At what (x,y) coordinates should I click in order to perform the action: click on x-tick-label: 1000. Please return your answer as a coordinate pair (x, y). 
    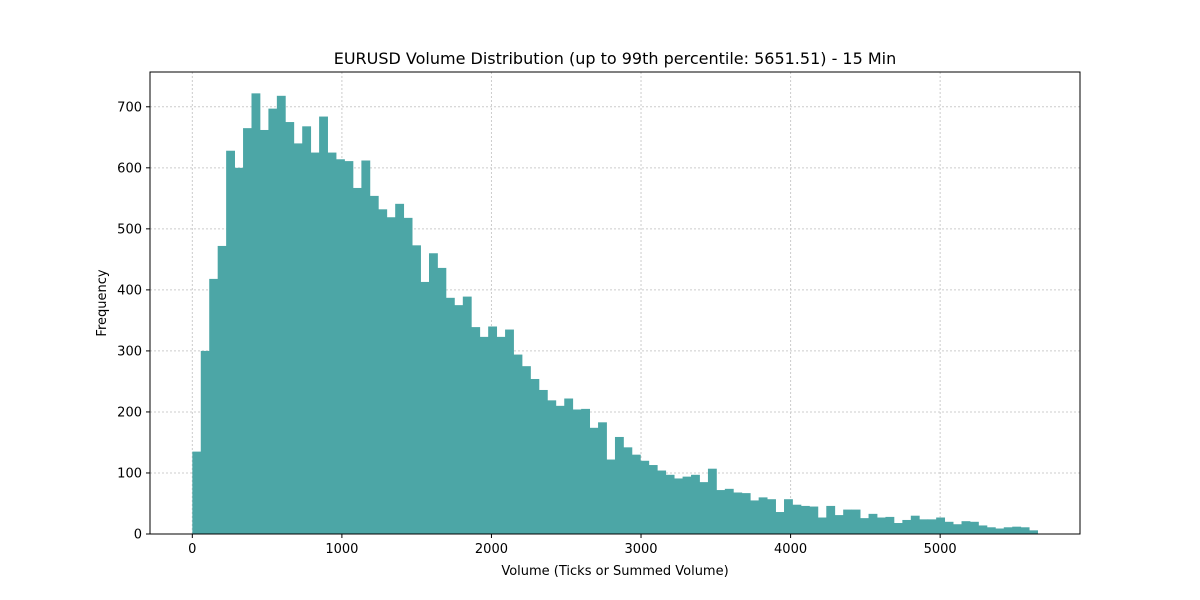
    Looking at the image, I should click on (341, 549).